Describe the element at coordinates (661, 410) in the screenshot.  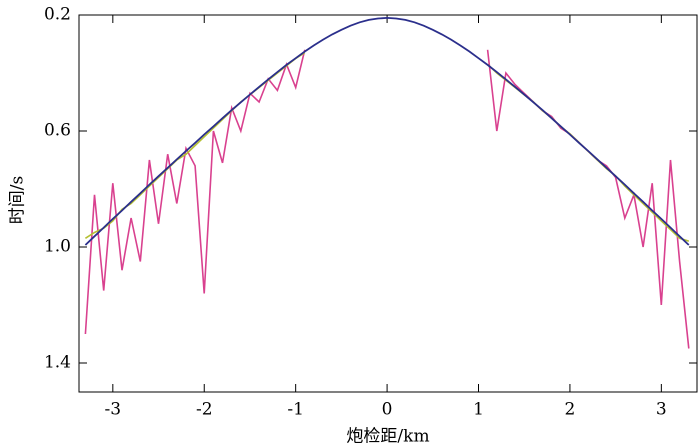
I see `x-tick-label: 3` at that location.